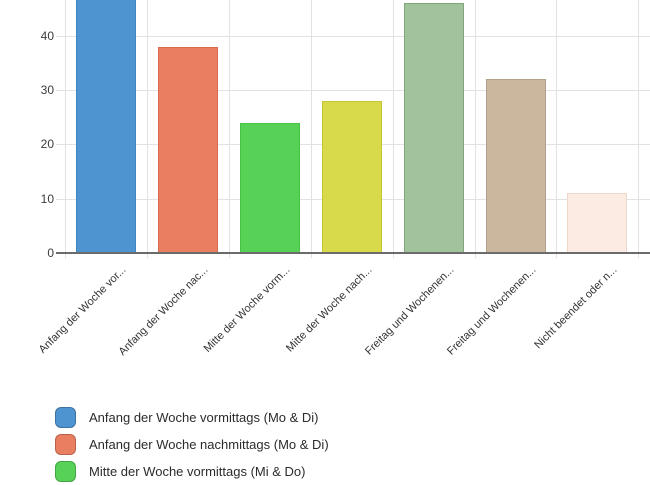 This screenshot has width=650, height=485. Describe the element at coordinates (47, 144) in the screenshot. I see `y-axis-tick-label: 20` at that location.